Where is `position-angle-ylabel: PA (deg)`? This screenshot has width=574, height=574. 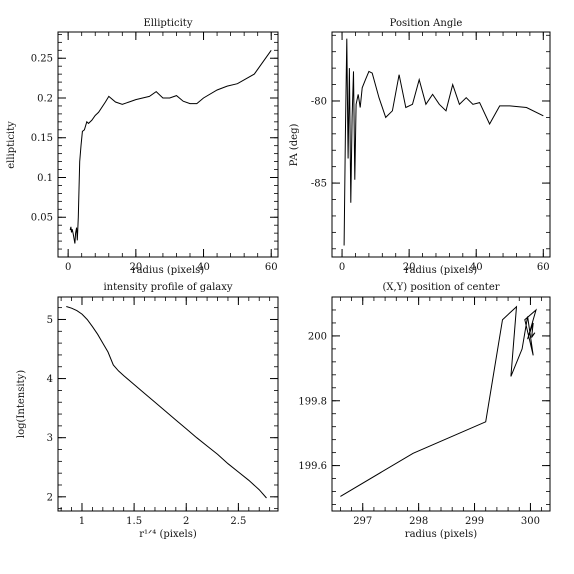 position-angle-ylabel: PA (deg) is located at coordinates (294, 145).